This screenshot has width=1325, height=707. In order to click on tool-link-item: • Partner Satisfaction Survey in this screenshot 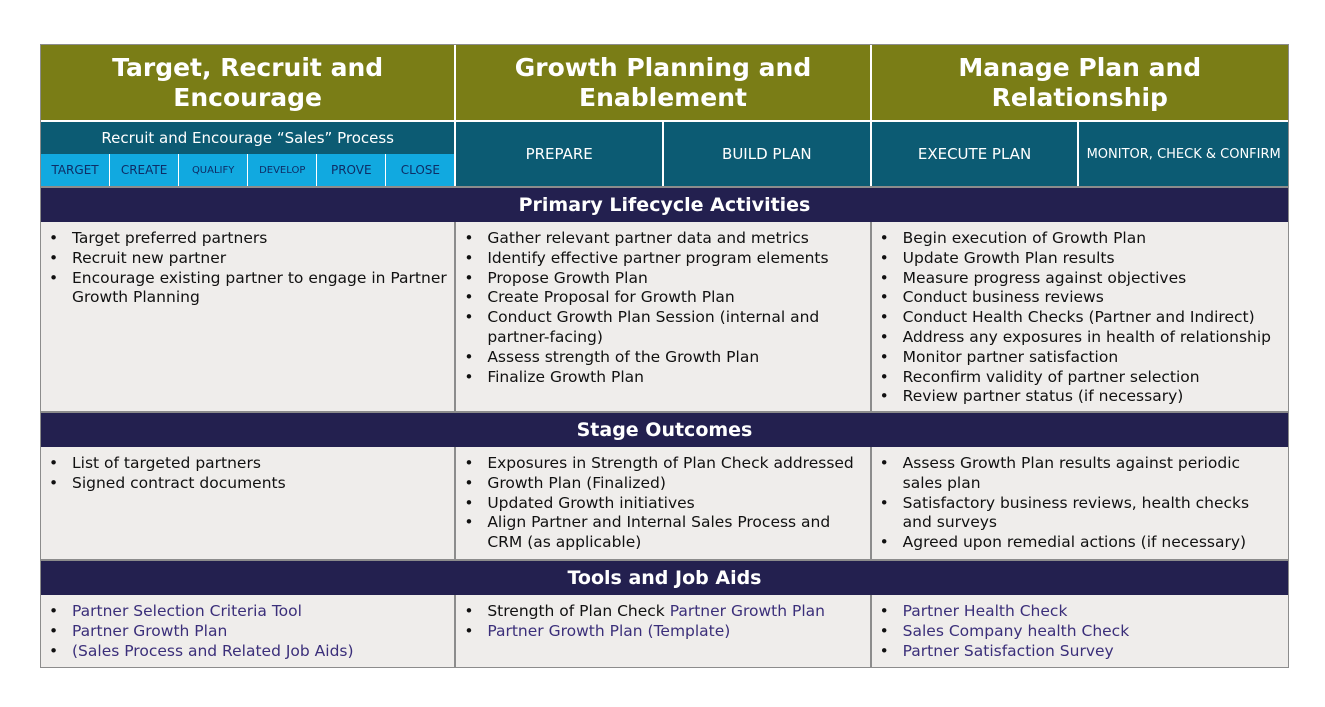, I will do `click(1081, 652)`.